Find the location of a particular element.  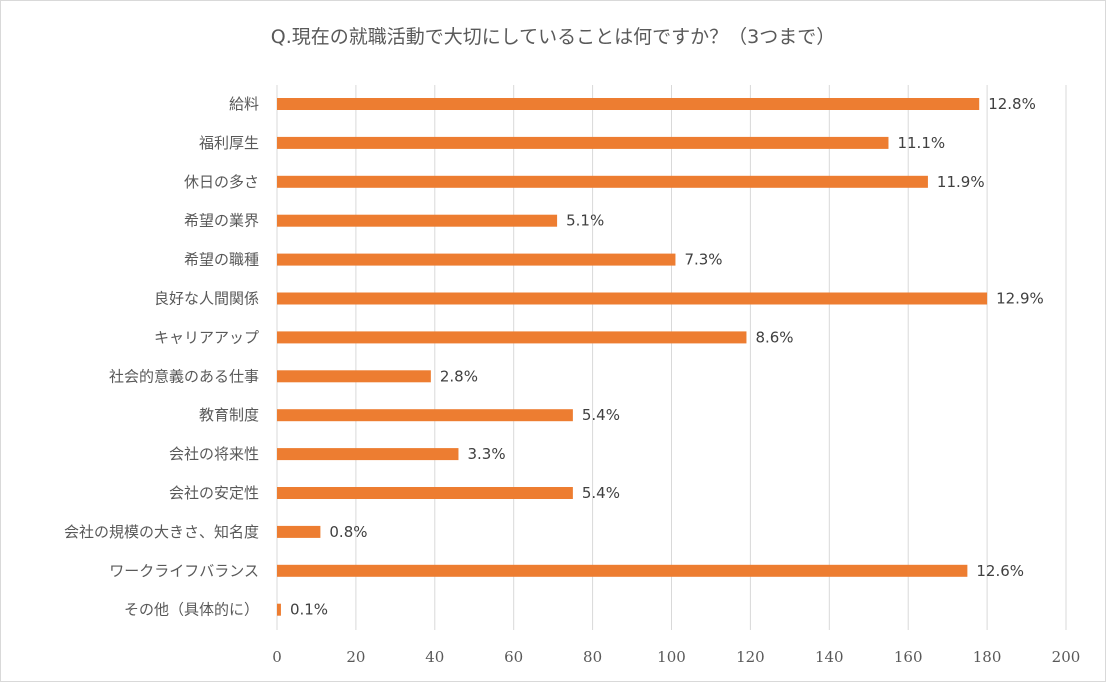

x-tick-label: 140 is located at coordinates (829, 657).